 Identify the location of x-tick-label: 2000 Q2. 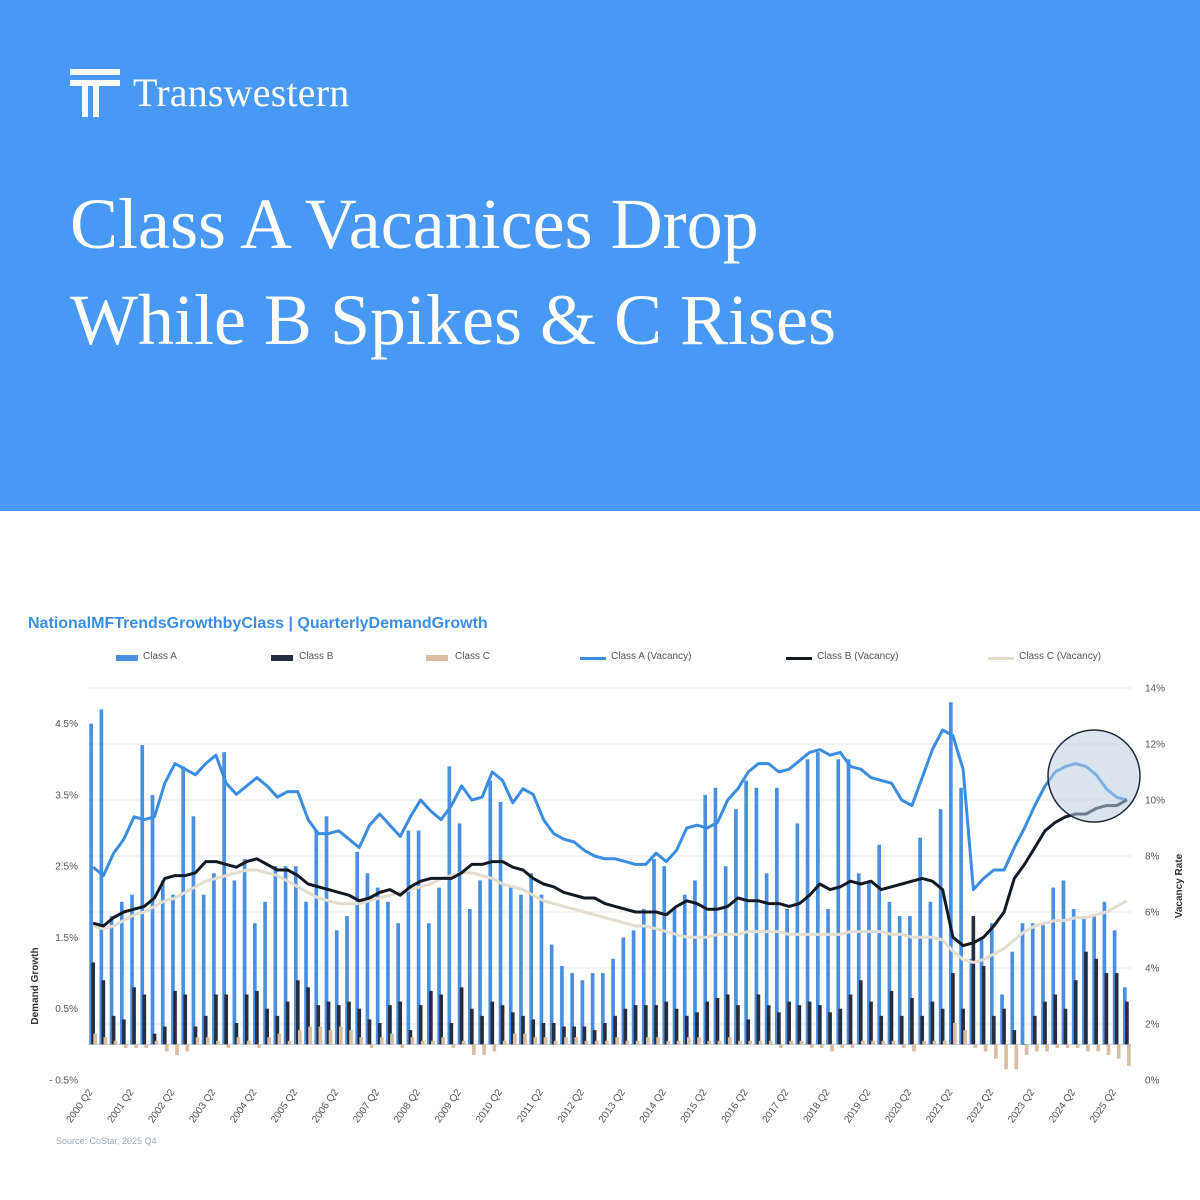
(80, 1106).